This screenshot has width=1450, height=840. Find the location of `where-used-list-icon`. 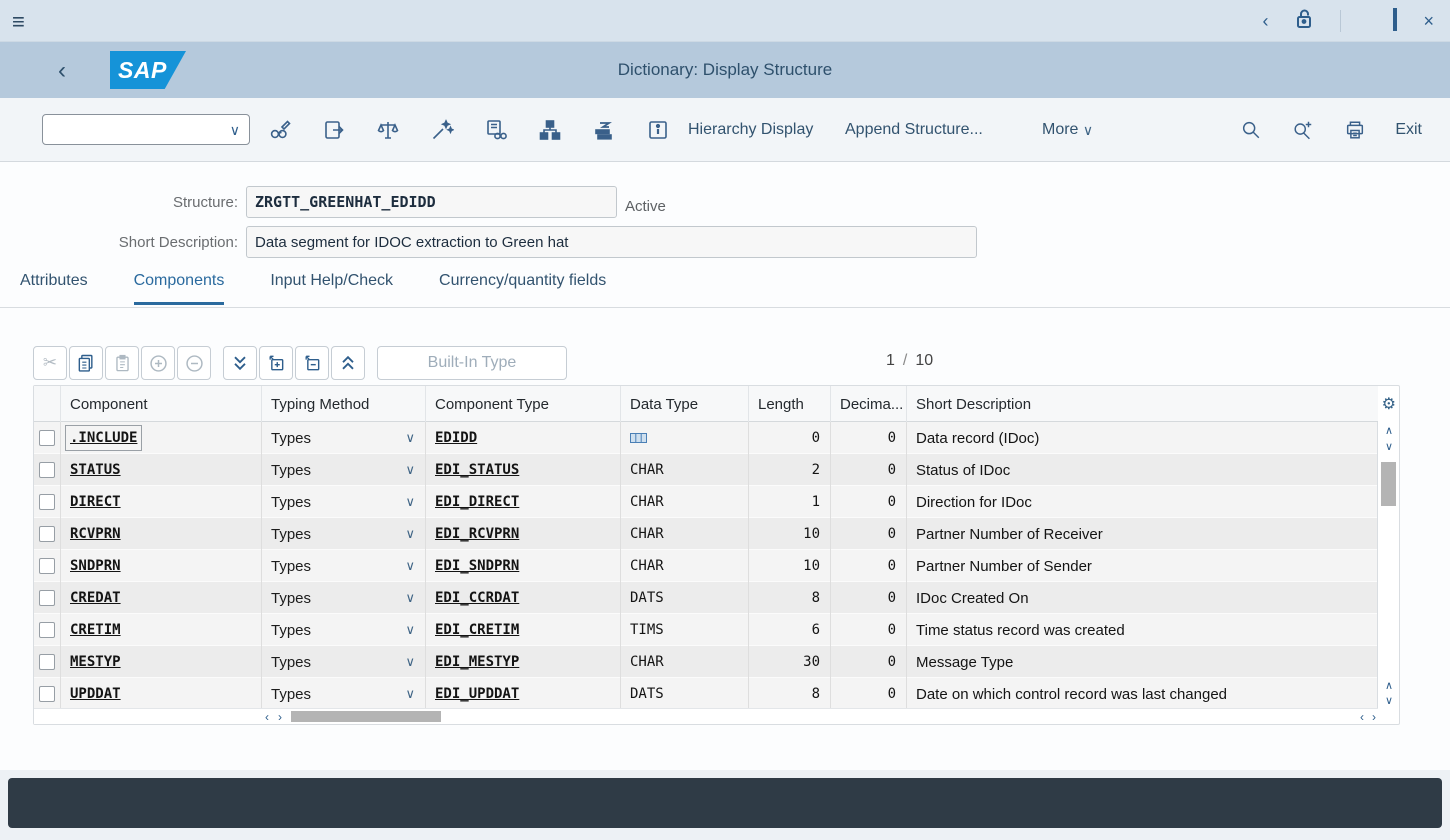

where-used-list-icon is located at coordinates (496, 130).